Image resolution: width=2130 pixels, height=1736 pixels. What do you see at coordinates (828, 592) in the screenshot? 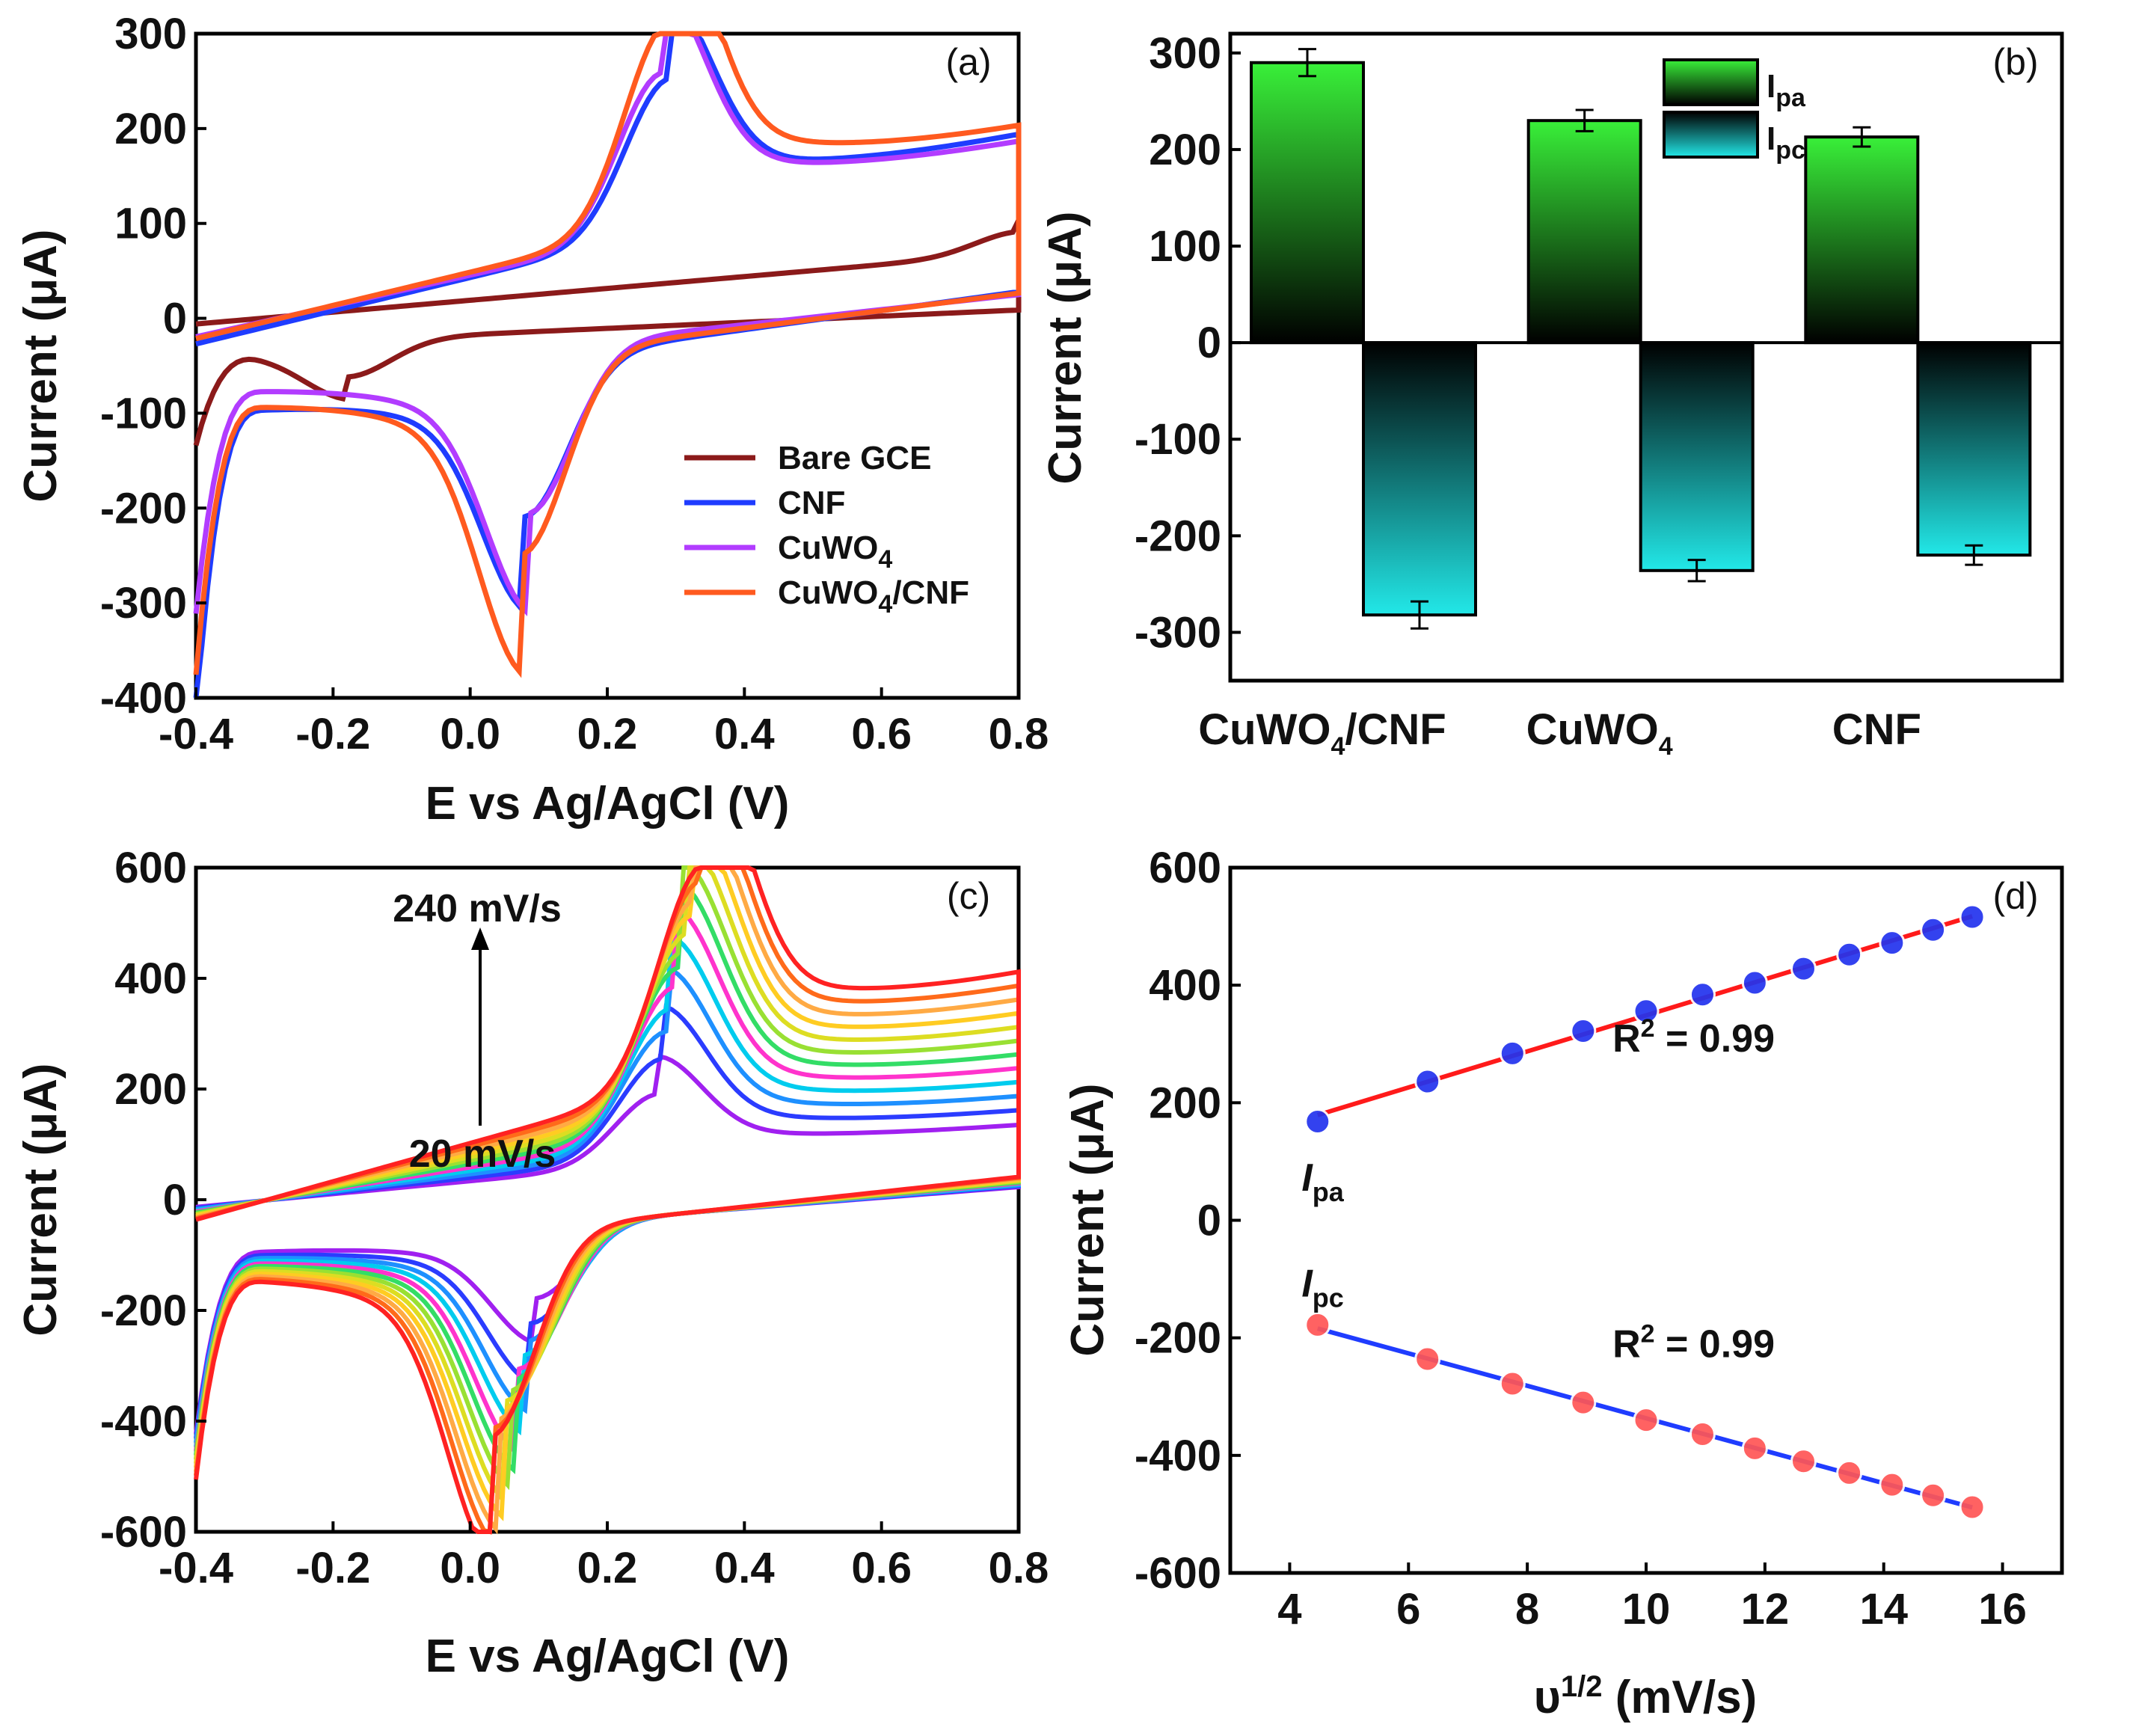
I see `legend-label-3-main: CuWO` at bounding box center [828, 592].